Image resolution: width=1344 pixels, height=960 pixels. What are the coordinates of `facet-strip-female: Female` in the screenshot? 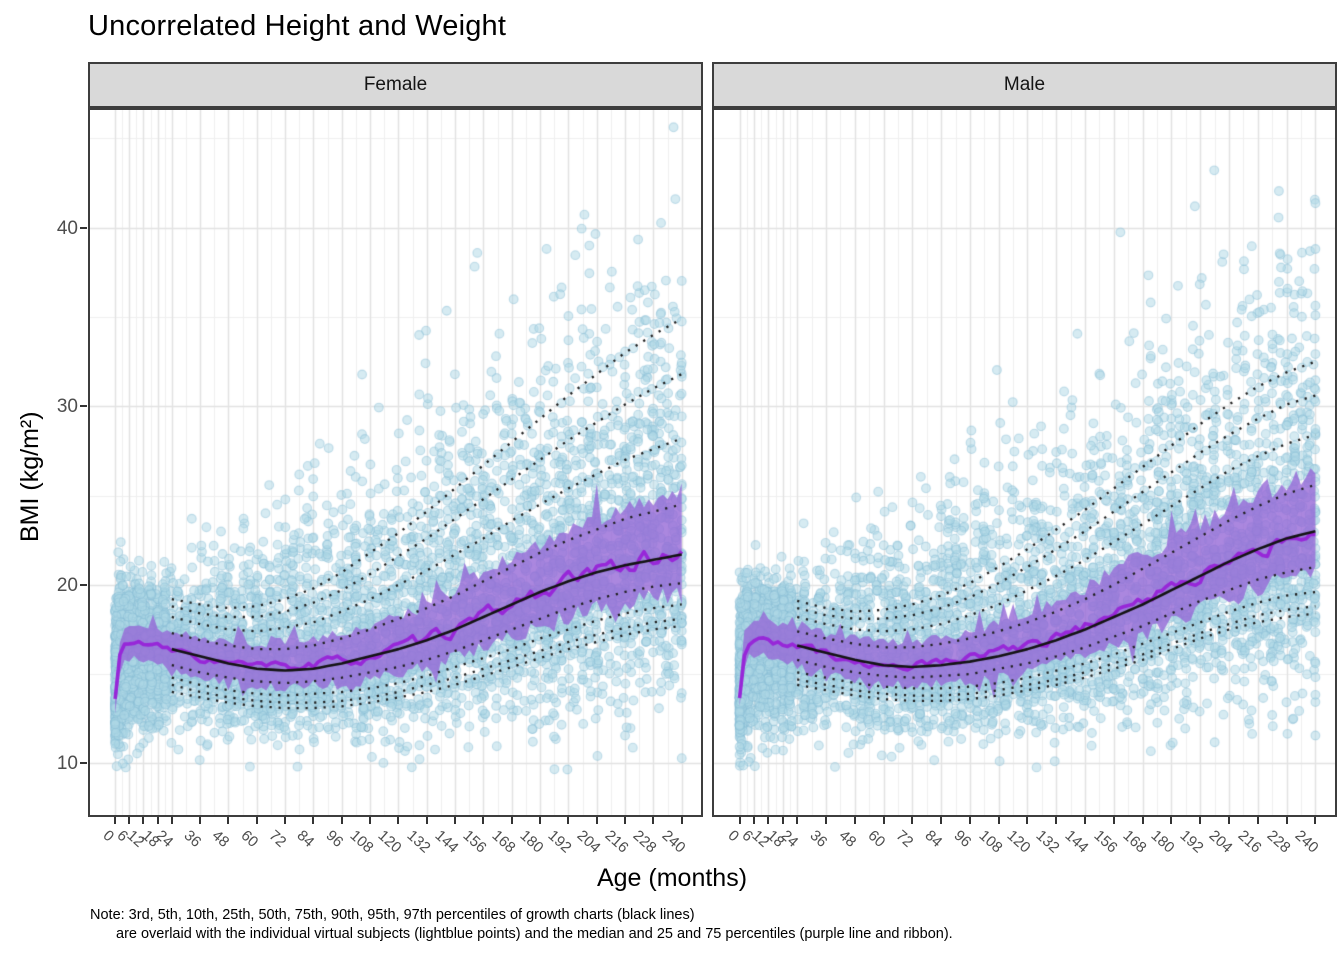 It's located at (395, 85).